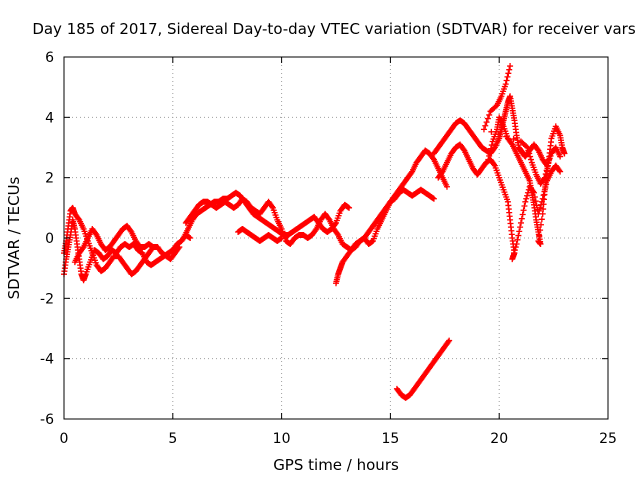 The height and width of the screenshot is (480, 640). Describe the element at coordinates (114, 244) in the screenshot. I see `series-track-c` at that location.